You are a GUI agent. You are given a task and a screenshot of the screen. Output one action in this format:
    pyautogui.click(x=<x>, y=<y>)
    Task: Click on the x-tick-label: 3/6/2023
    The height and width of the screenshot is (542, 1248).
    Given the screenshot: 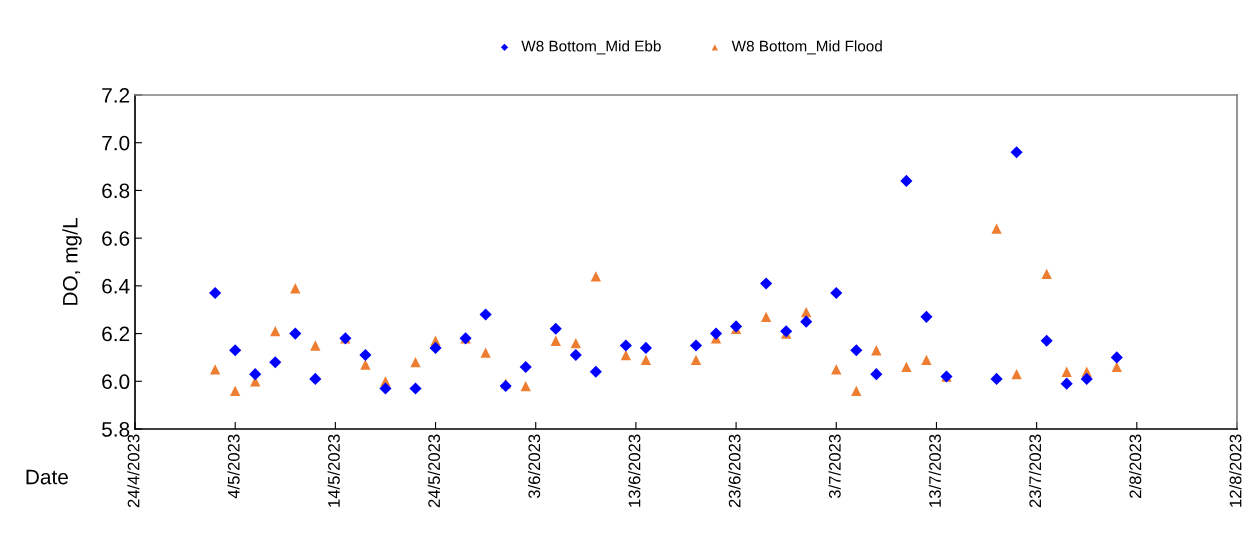 What is the action you would take?
    pyautogui.click(x=534, y=466)
    